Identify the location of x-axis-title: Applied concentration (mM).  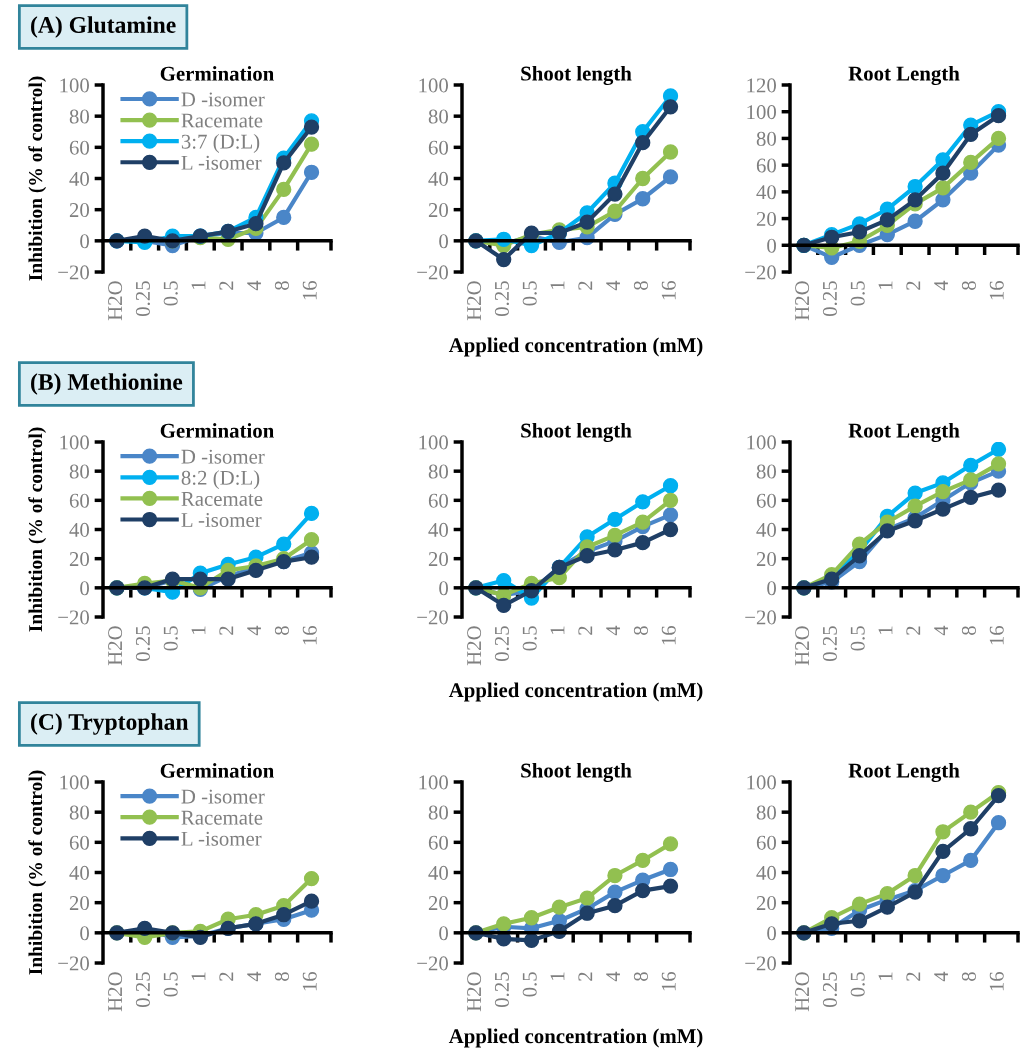
(575, 347).